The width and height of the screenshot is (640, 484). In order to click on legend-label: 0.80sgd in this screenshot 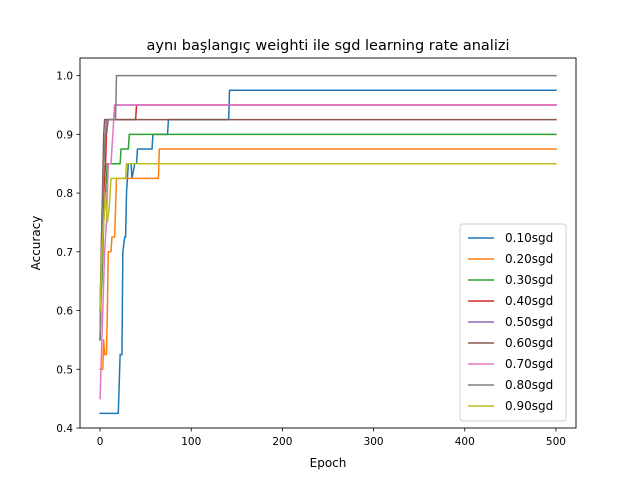, I will do `click(529, 385)`.